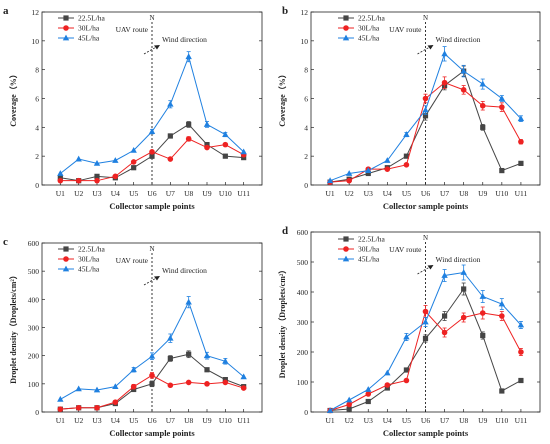 The height and width of the screenshot is (444, 550). I want to click on series-30L/ha, so click(425, 359).